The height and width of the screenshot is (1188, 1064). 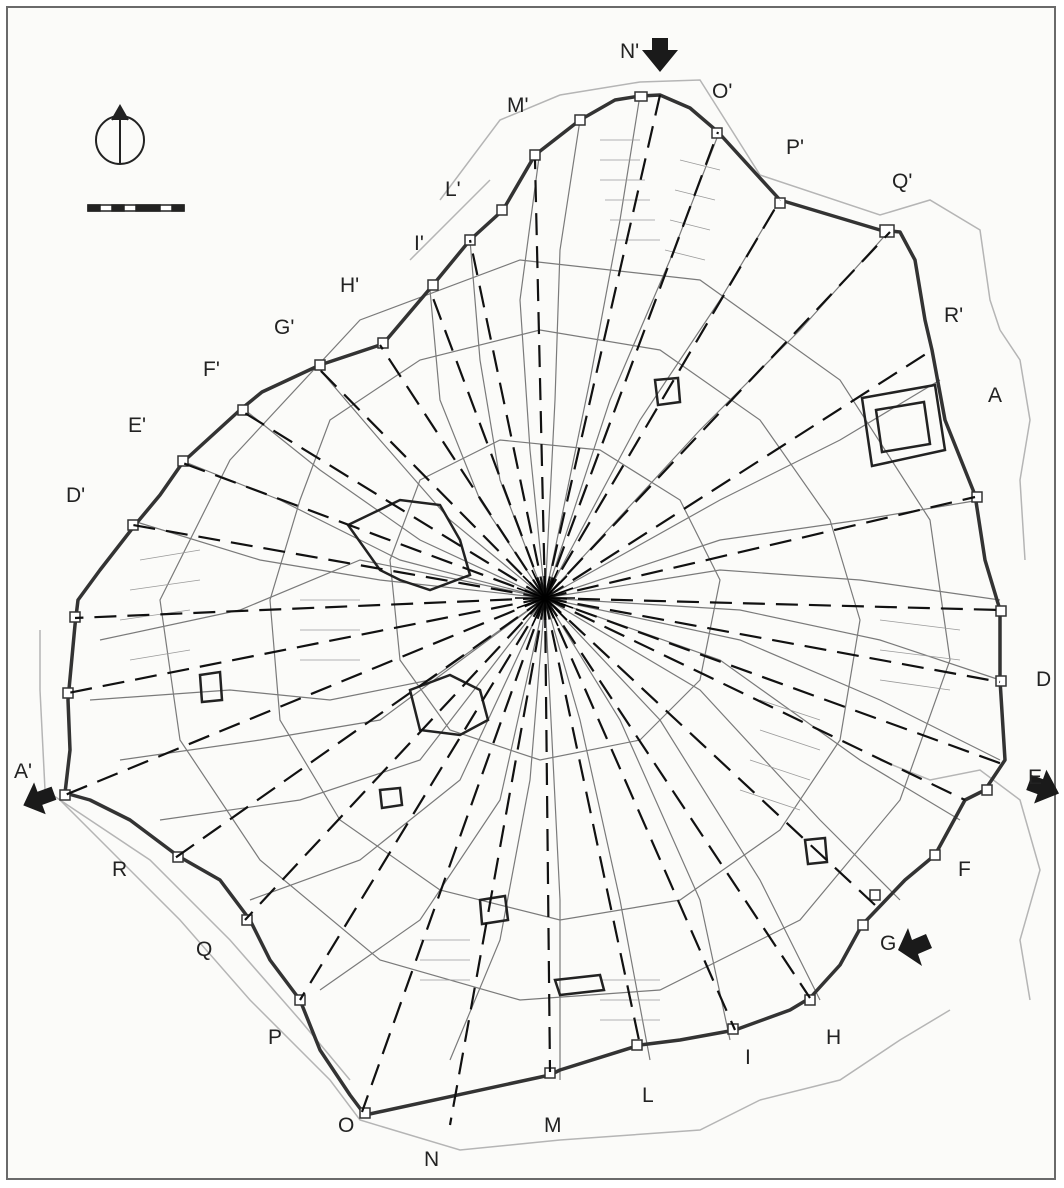 What do you see at coordinates (888, 943) in the screenshot?
I see `label-g: G` at bounding box center [888, 943].